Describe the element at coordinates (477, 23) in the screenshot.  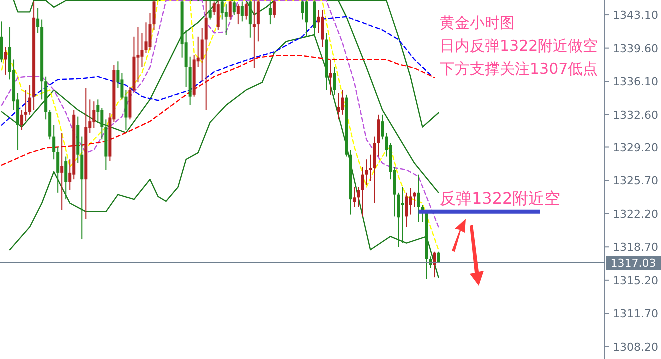
I see `text: 黄金小时图` at that location.